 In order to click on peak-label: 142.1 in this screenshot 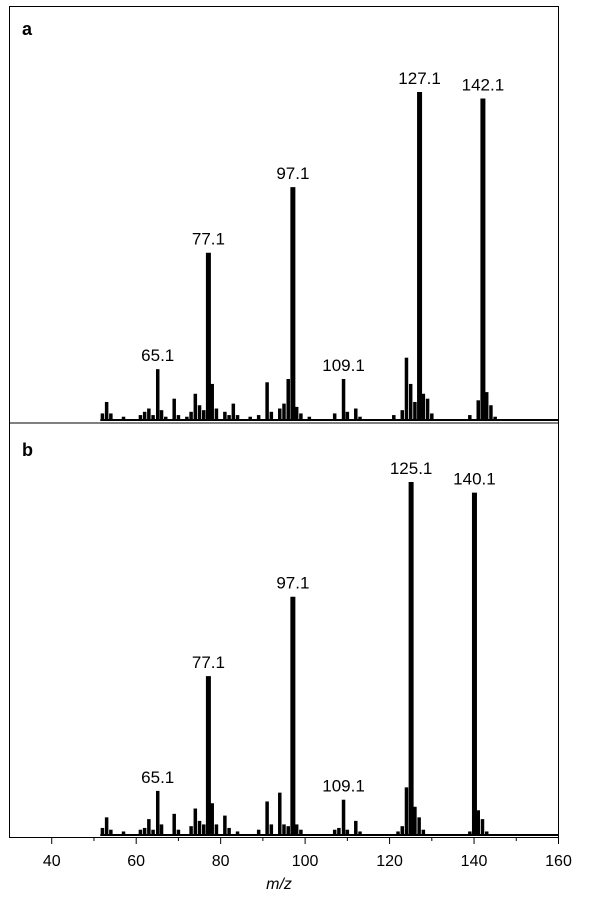, I will do `click(483, 85)`.